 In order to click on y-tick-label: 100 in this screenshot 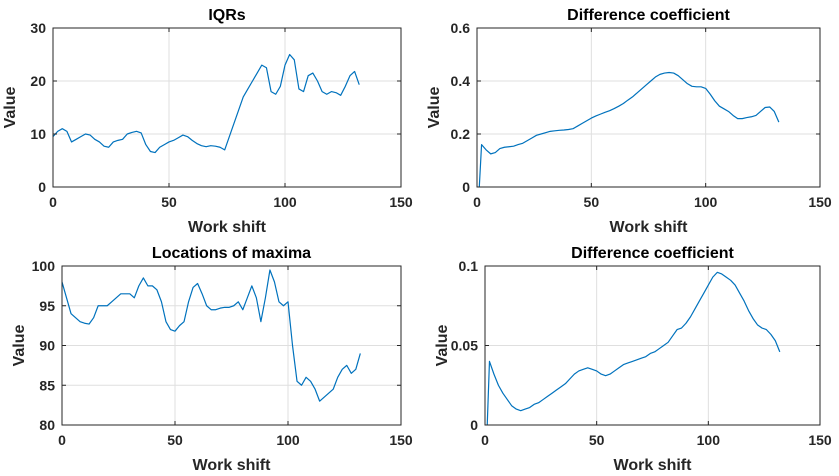, I will do `click(44, 266)`.